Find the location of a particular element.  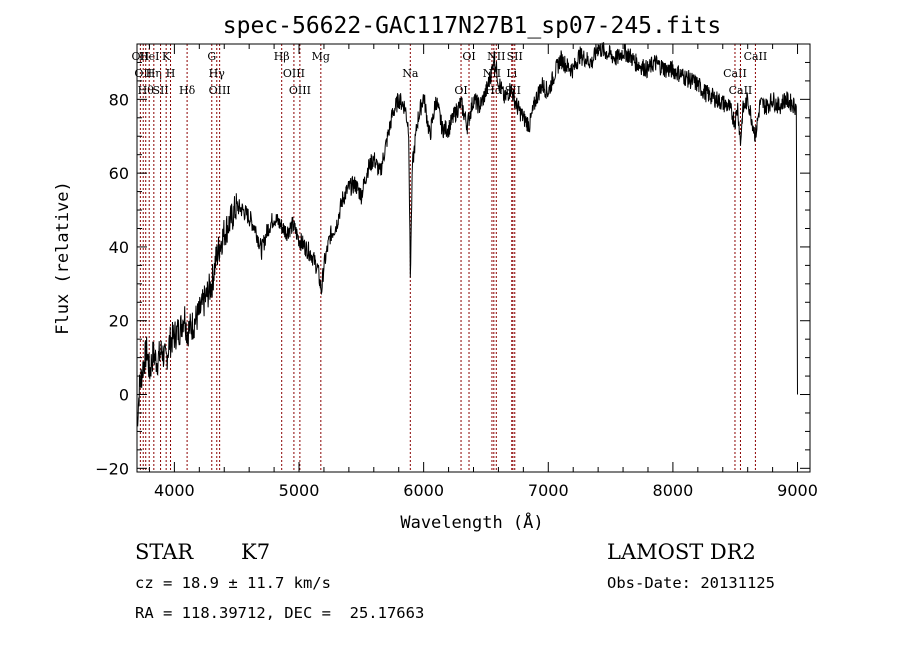

survey-name: LAMOST DR2 is located at coordinates (681, 552).